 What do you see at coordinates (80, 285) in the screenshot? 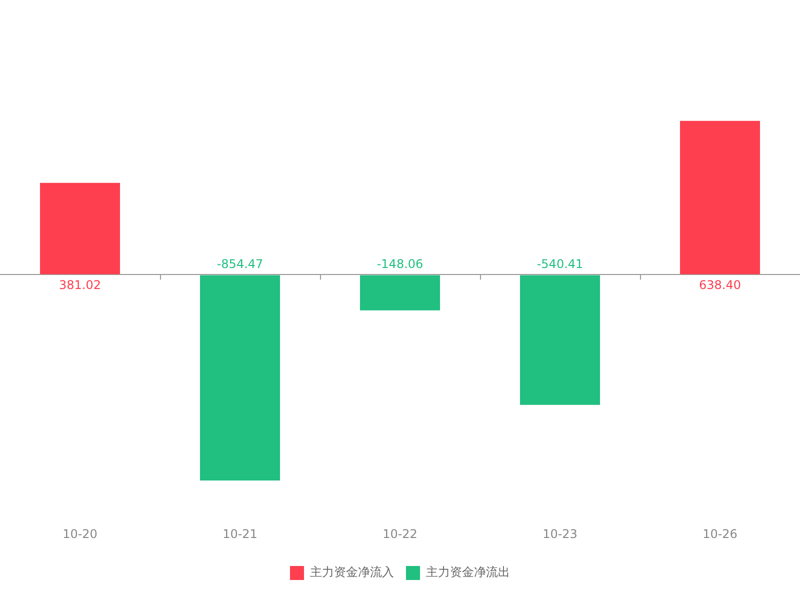
I see `data-label: 381.02` at bounding box center [80, 285].